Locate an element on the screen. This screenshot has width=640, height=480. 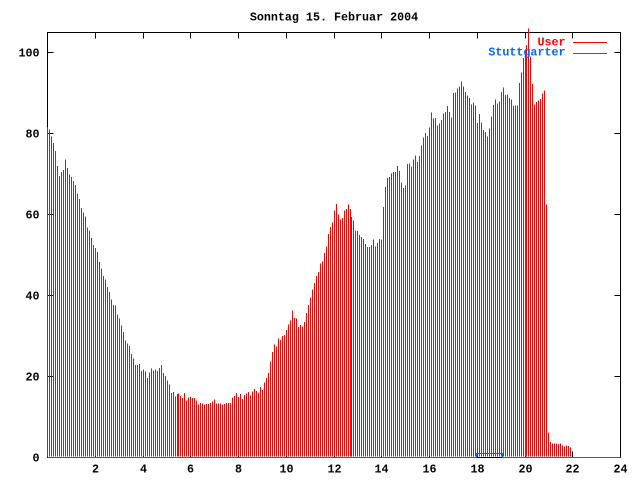
svg-text: 4 is located at coordinates (143, 470).